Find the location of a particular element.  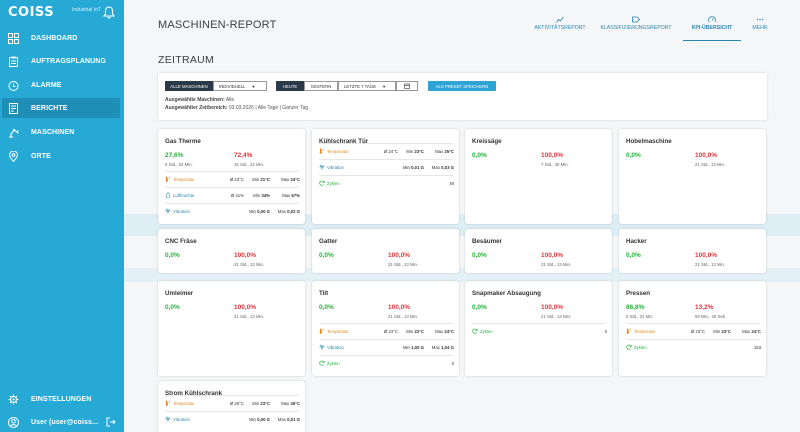

sensor-current-value: 25°C is located at coordinates (239, 403).